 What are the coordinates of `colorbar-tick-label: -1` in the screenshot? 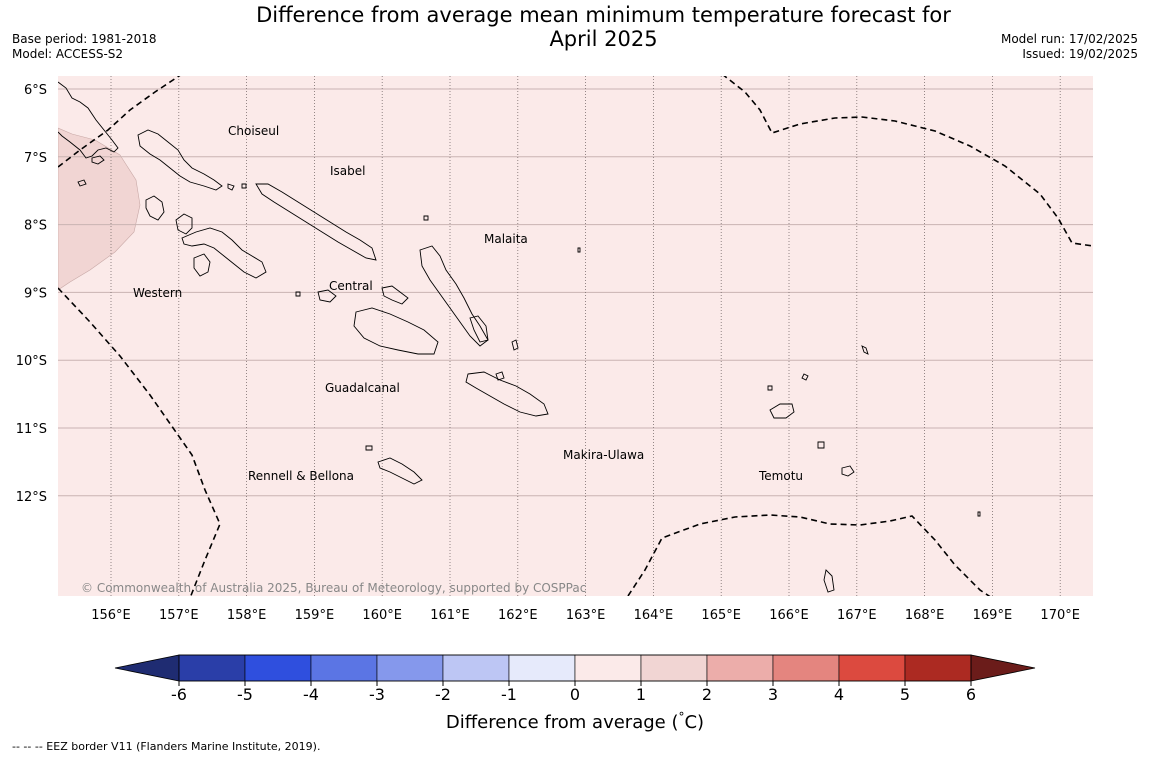 It's located at (509, 694).